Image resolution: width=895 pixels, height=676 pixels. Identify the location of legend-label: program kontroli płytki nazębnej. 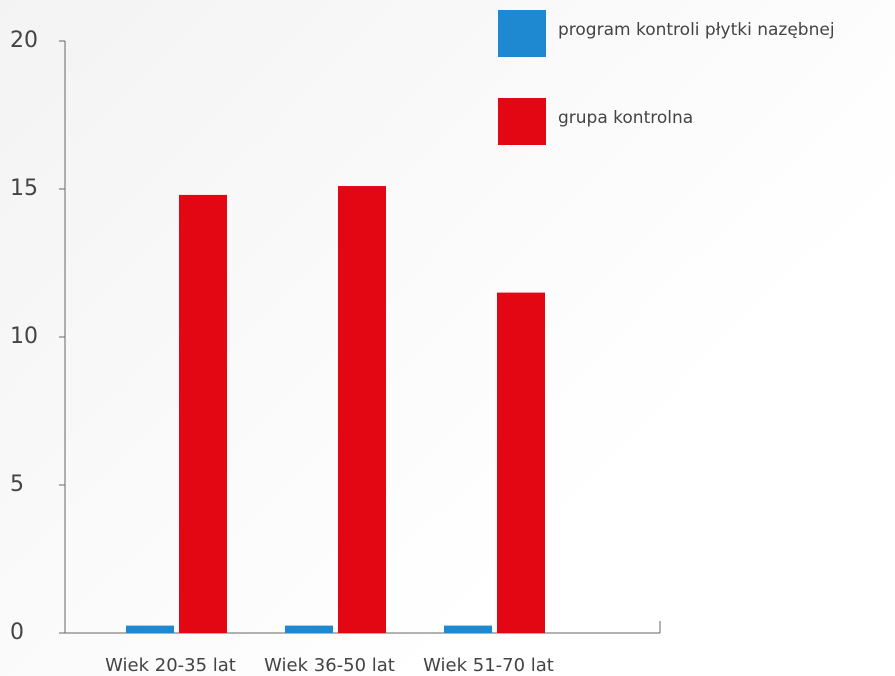
(696, 30).